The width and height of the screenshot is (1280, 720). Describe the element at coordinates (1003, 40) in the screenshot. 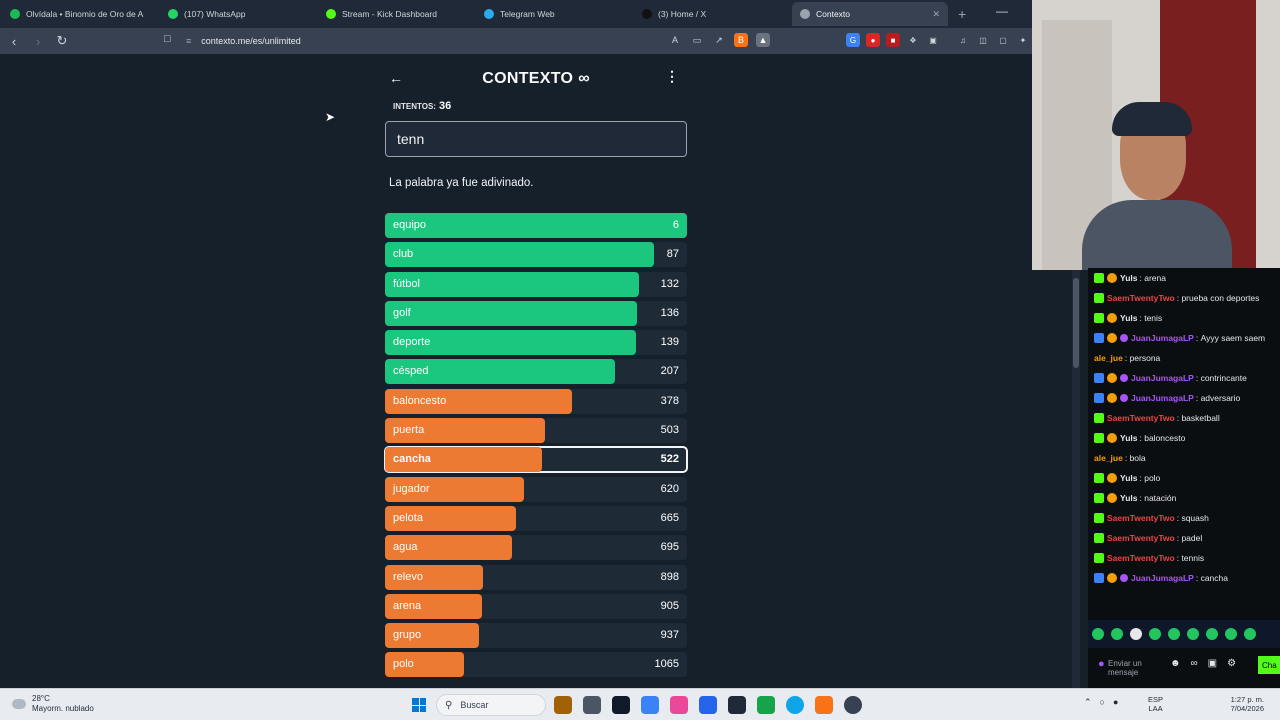

I see `wallet-icon: ▢` at that location.